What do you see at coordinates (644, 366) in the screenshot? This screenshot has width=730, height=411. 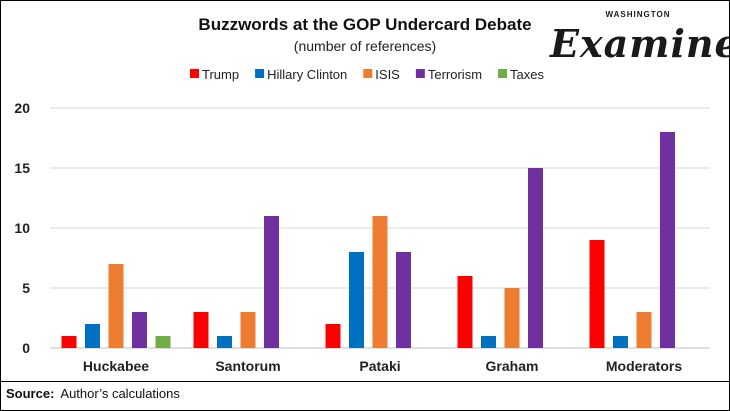 I see `x-tick-label: Moderators` at bounding box center [644, 366].